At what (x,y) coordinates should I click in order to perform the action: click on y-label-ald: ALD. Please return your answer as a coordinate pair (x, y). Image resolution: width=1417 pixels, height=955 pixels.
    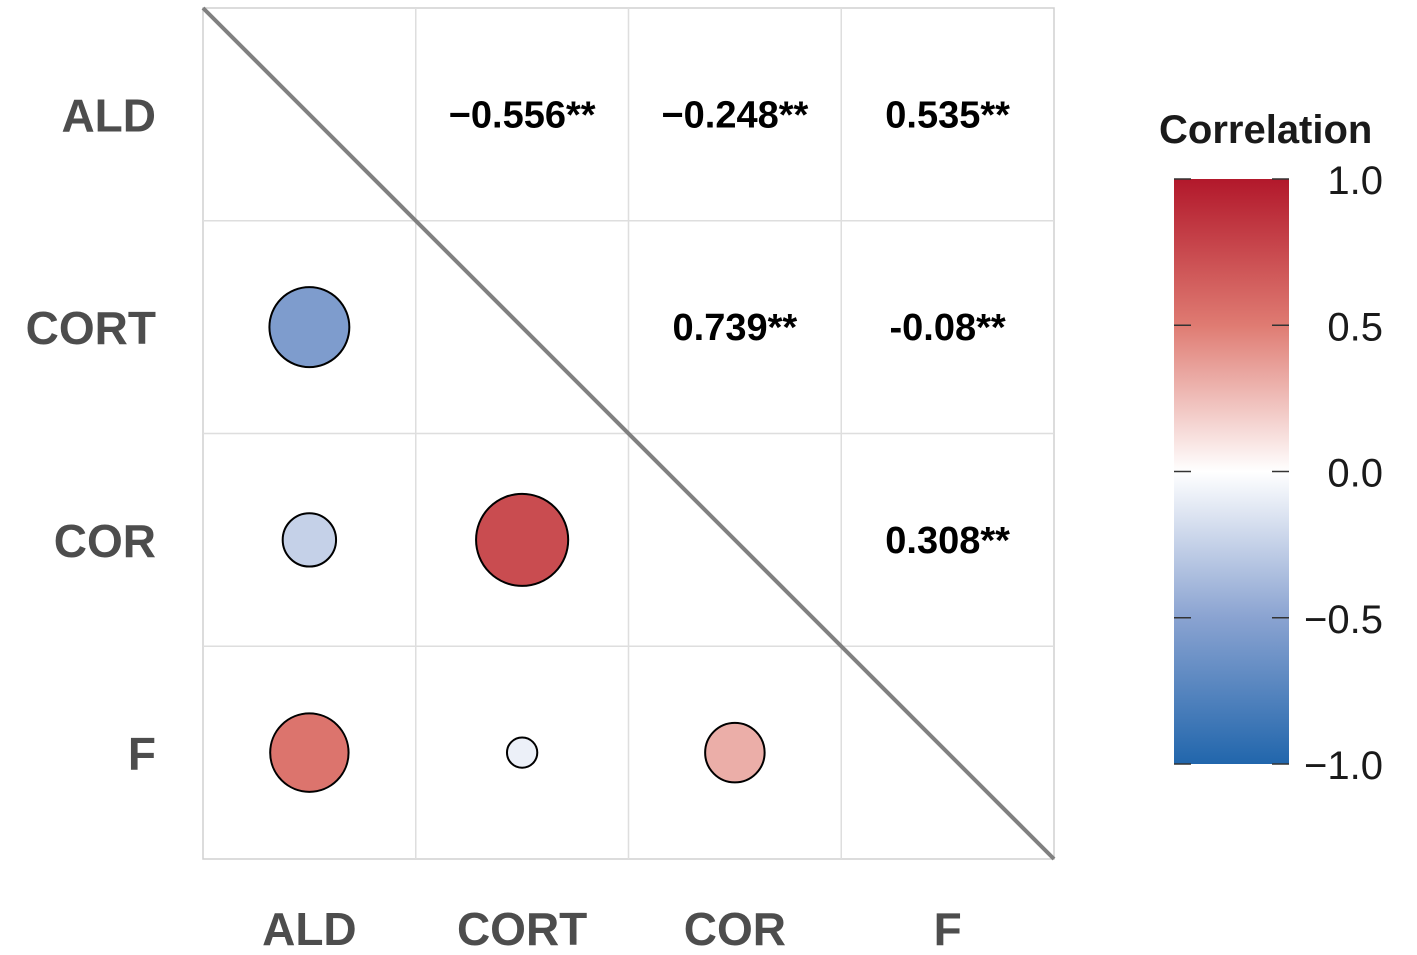
    Looking at the image, I should click on (108, 115).